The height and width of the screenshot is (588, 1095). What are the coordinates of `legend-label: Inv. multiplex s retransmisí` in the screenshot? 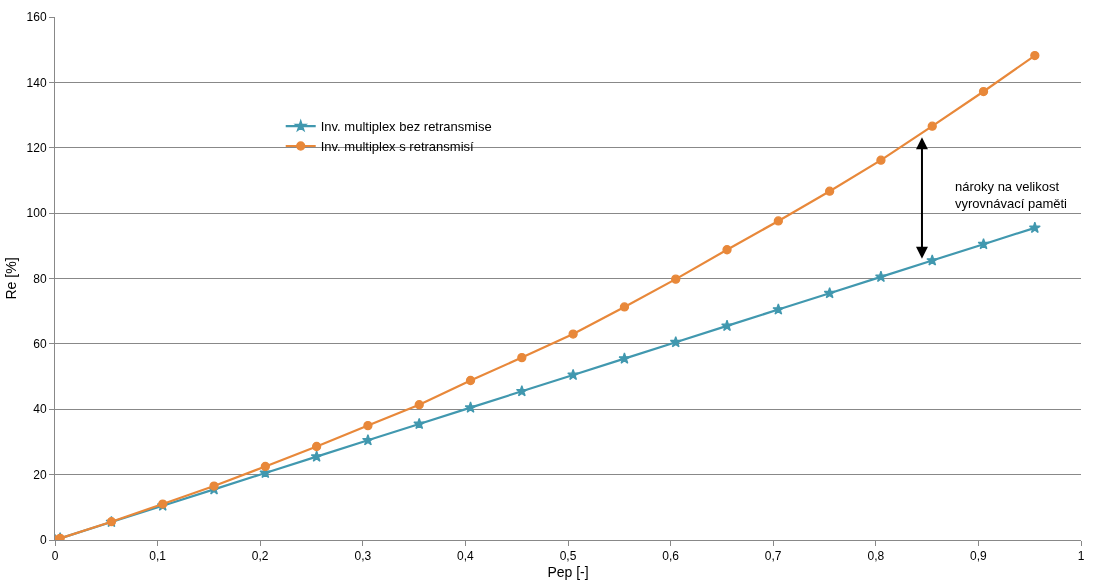 It's located at (397, 147).